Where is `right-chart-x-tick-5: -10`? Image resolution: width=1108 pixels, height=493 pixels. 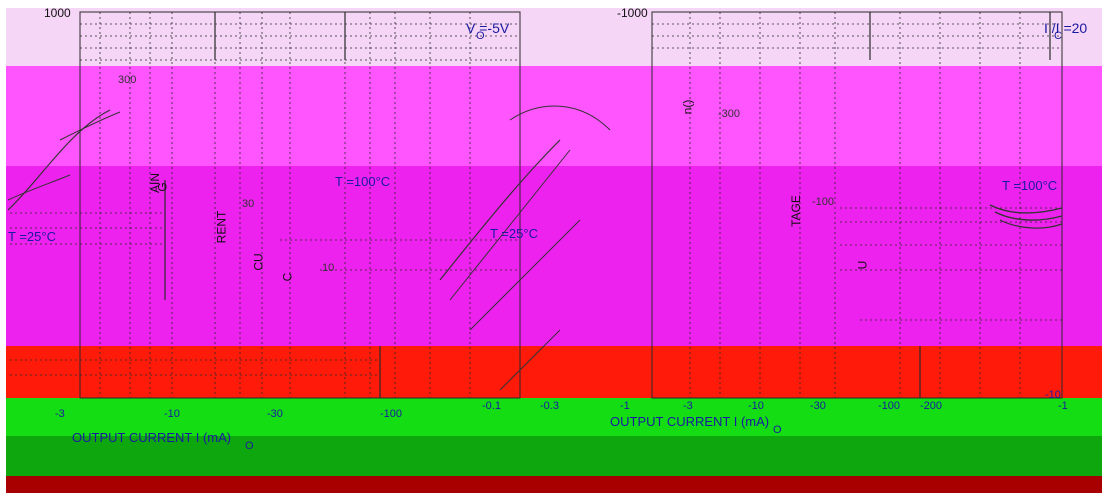
right-chart-x-tick-5: -10 is located at coordinates (756, 406).